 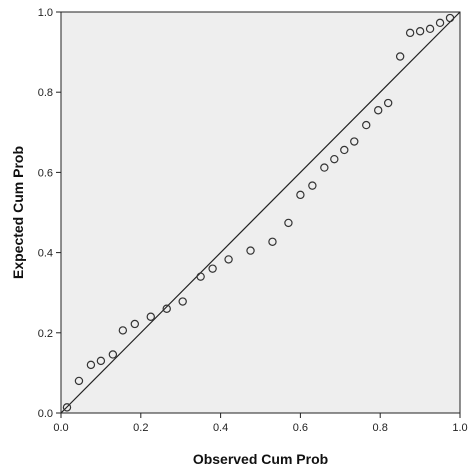 I want to click on x-axis-title: Observed Cum Prob, so click(x=260, y=459).